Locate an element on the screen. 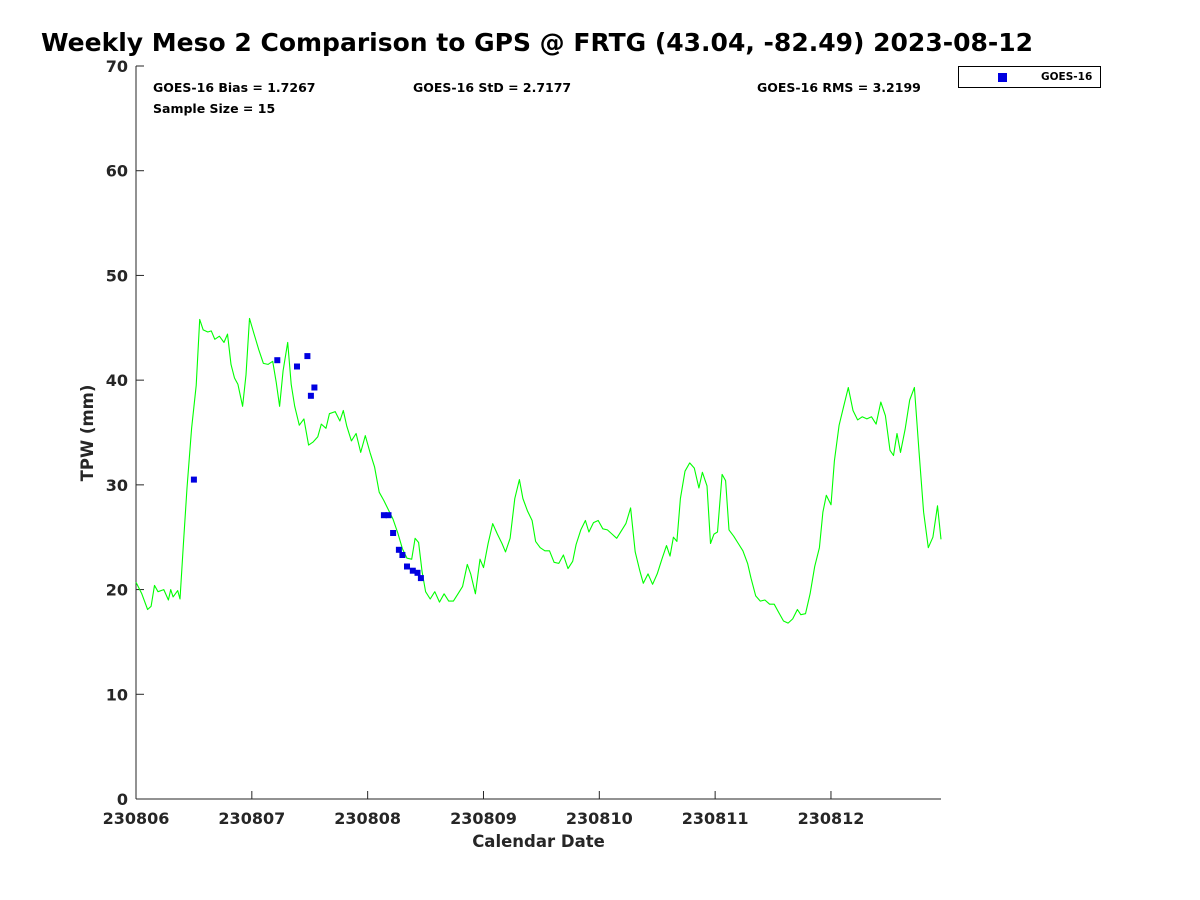  x-axis-label: Calendar Date is located at coordinates (538, 841).